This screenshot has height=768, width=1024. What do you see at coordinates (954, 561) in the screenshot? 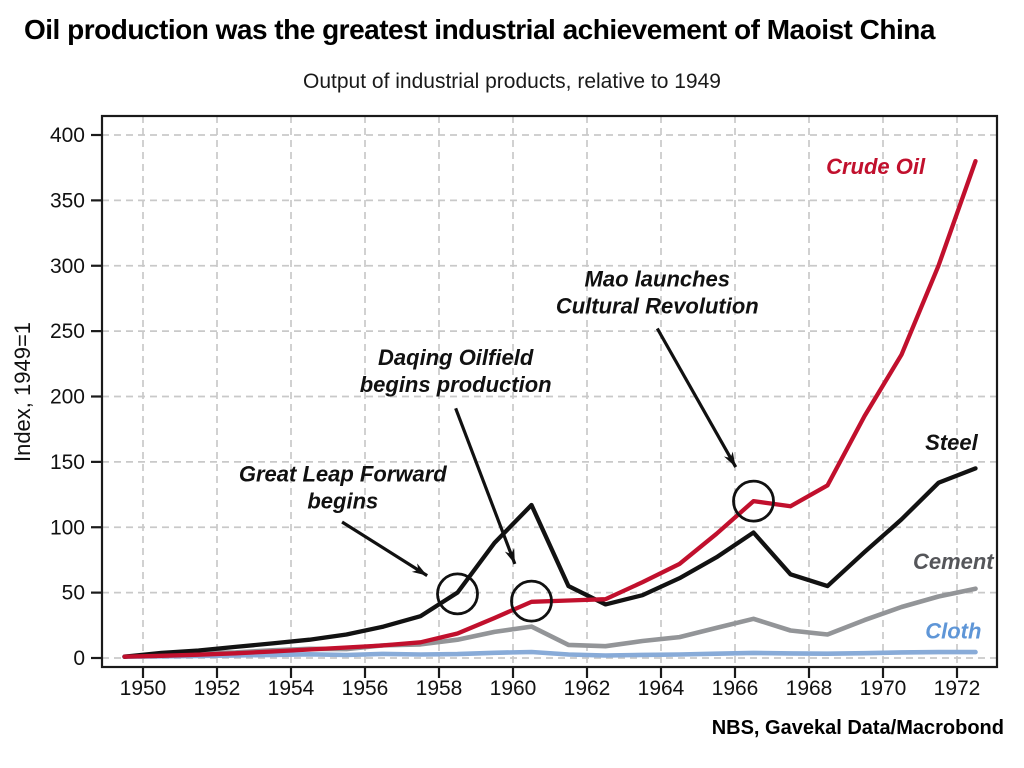
I see `series-label-cement: Cement` at bounding box center [954, 561].